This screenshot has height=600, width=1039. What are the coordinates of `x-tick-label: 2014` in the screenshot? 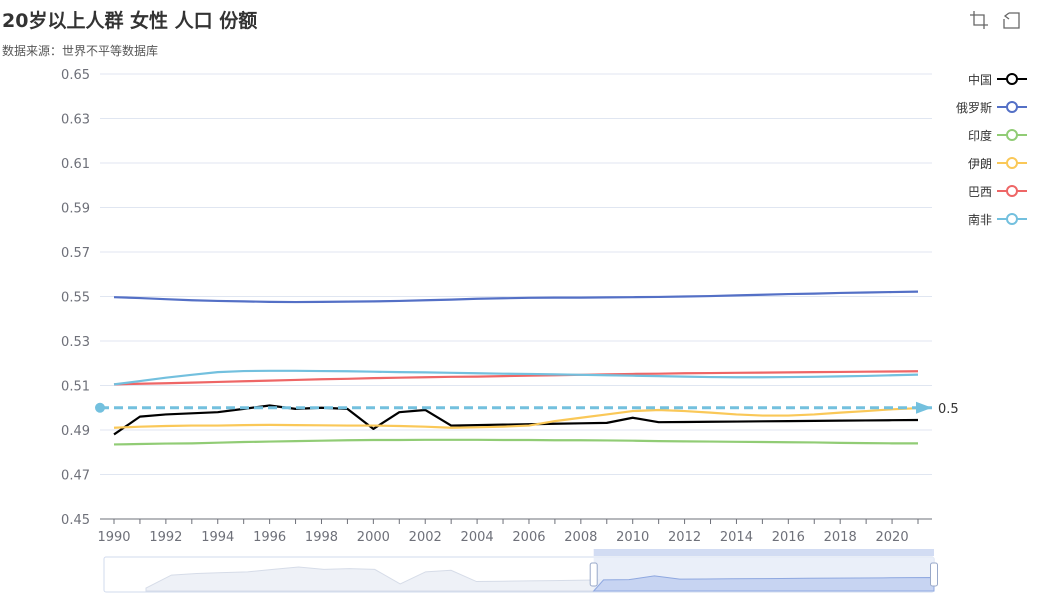 It's located at (736, 537).